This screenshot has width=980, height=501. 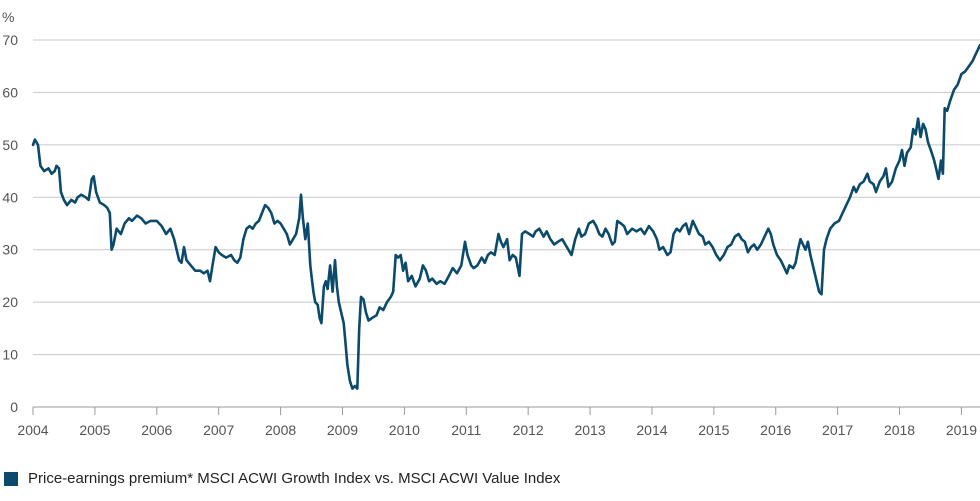 I want to click on x-tick-label: 2011, so click(x=466, y=430).